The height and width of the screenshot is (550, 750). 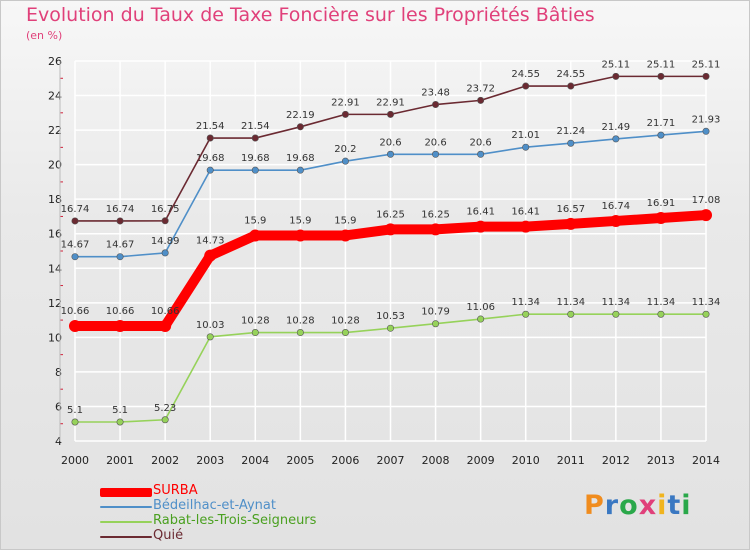 What do you see at coordinates (594, 505) in the screenshot?
I see `logo-letter: P` at bounding box center [594, 505].